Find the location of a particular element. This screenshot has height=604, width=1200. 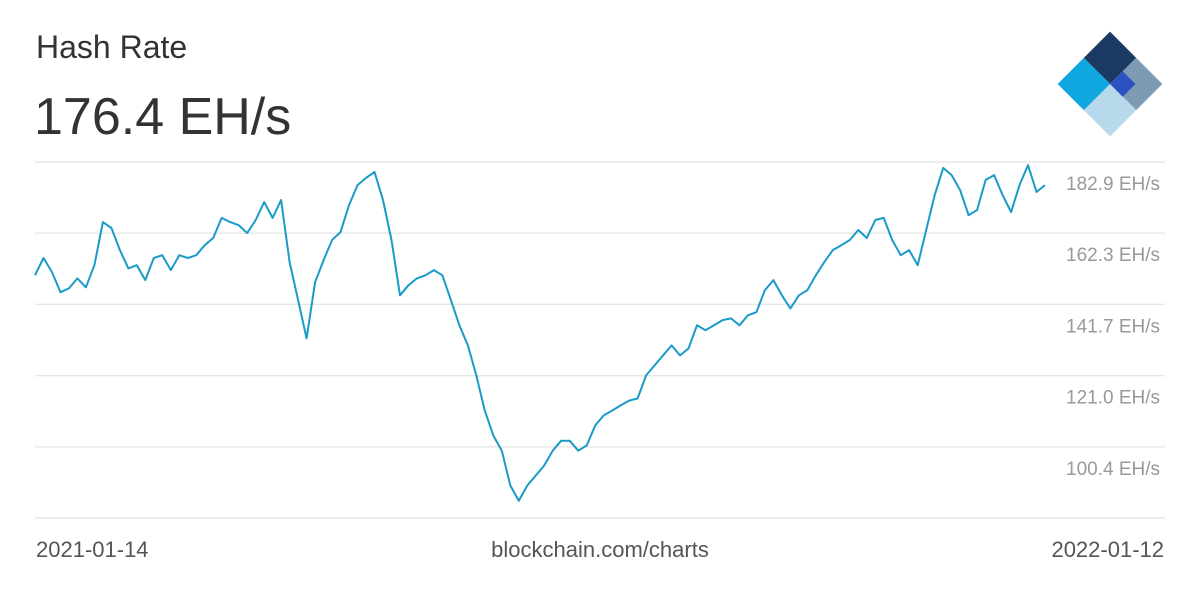

x-start-label: 2021-01-14 is located at coordinates (92, 549).